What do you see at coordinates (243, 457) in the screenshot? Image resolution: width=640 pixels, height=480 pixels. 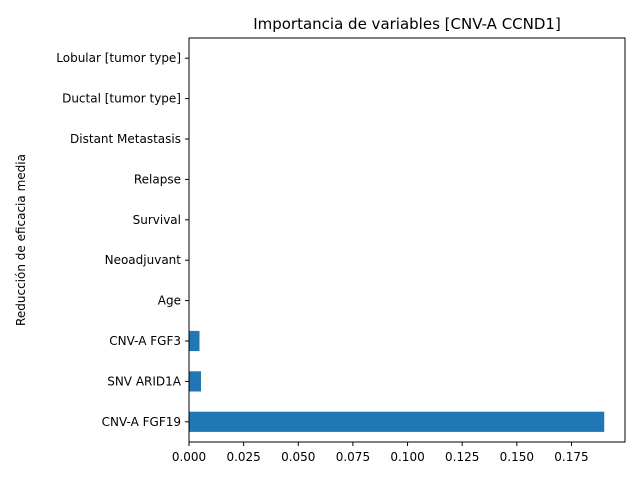 I see `x-tick-label: 0.025` at bounding box center [243, 457].